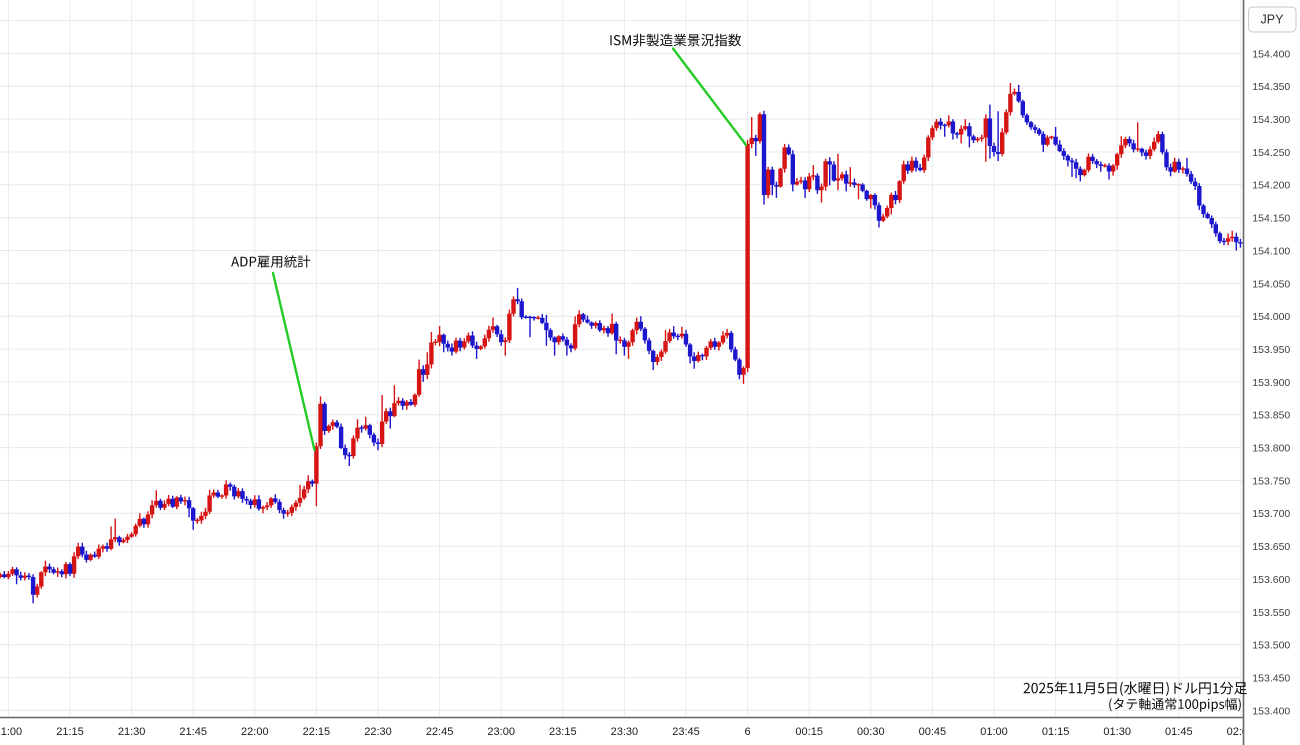 The image size is (1300, 745). Describe the element at coordinates (1056, 732) in the screenshot. I see `svg-text: 01:15` at that location.